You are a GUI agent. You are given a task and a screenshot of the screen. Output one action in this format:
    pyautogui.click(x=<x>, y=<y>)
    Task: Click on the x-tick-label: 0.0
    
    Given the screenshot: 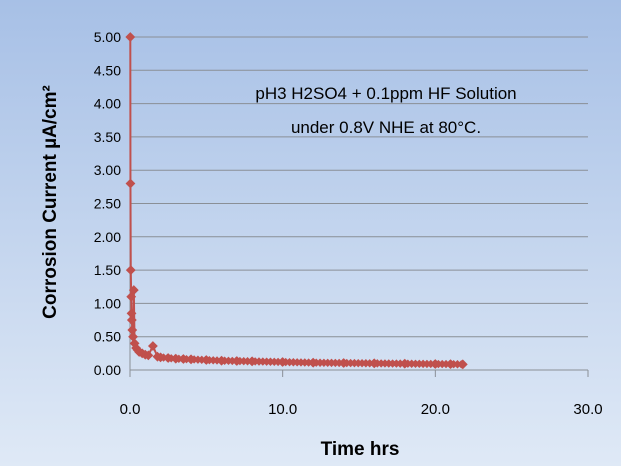 What is the action you would take?
    pyautogui.click(x=130, y=409)
    